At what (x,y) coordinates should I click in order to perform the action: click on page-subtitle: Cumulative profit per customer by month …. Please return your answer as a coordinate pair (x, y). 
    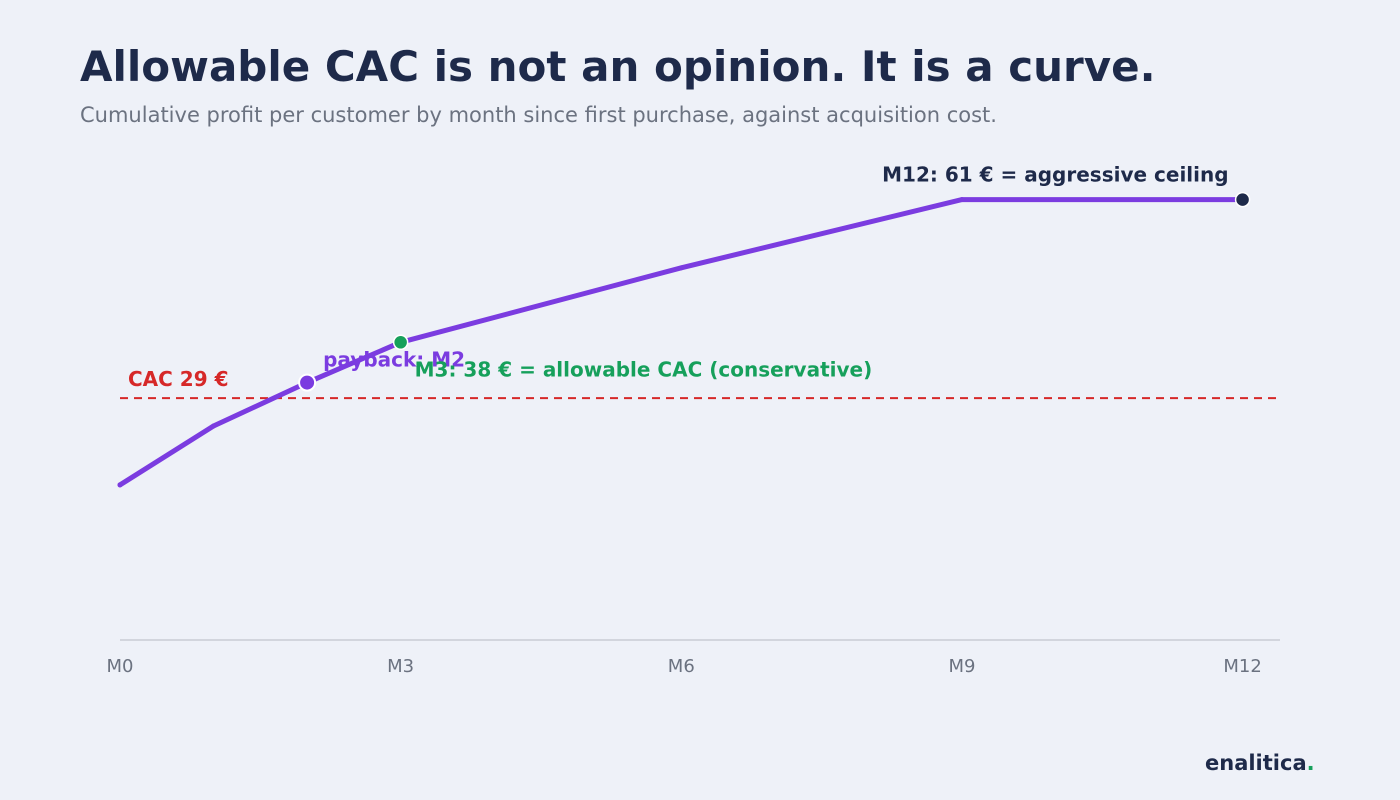
    Looking at the image, I should click on (538, 115).